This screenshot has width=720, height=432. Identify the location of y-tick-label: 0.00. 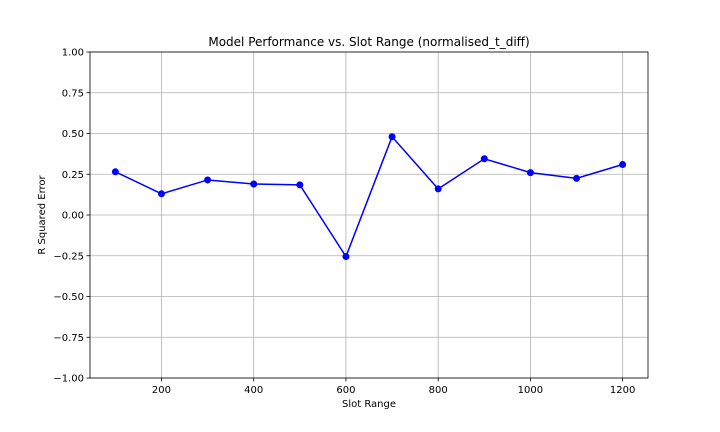
(73, 216).